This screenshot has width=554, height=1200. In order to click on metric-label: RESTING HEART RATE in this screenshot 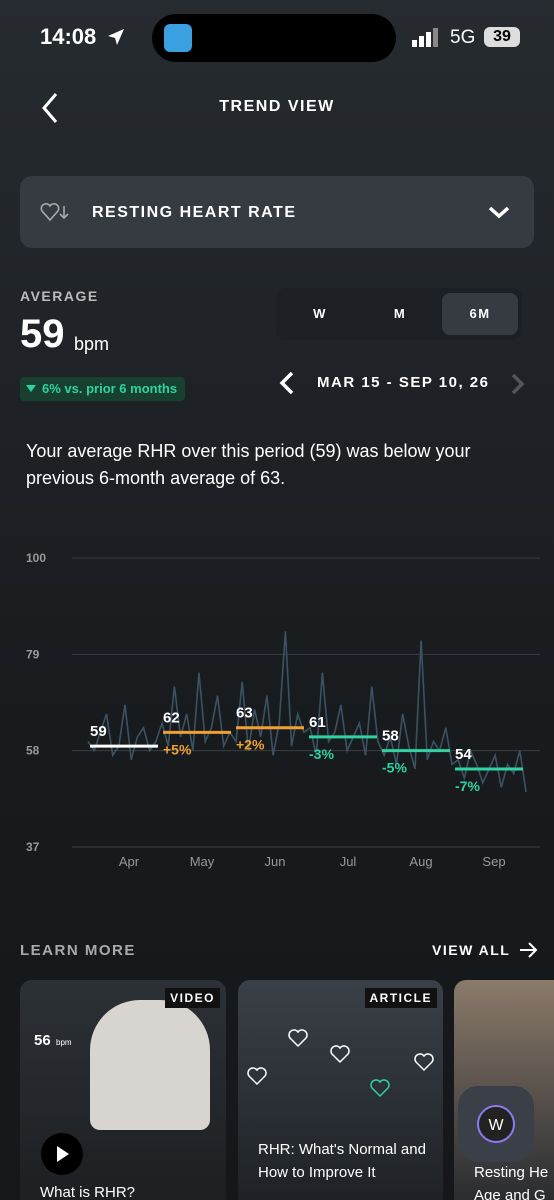, I will do `click(194, 212)`.